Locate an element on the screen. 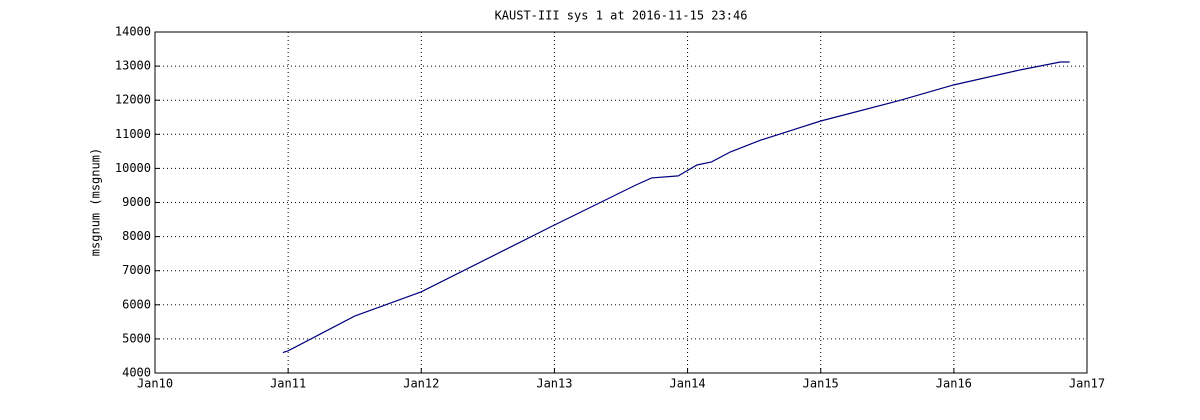 This screenshot has height=420, width=1200. y-tick-label: 11000 is located at coordinates (133, 134).